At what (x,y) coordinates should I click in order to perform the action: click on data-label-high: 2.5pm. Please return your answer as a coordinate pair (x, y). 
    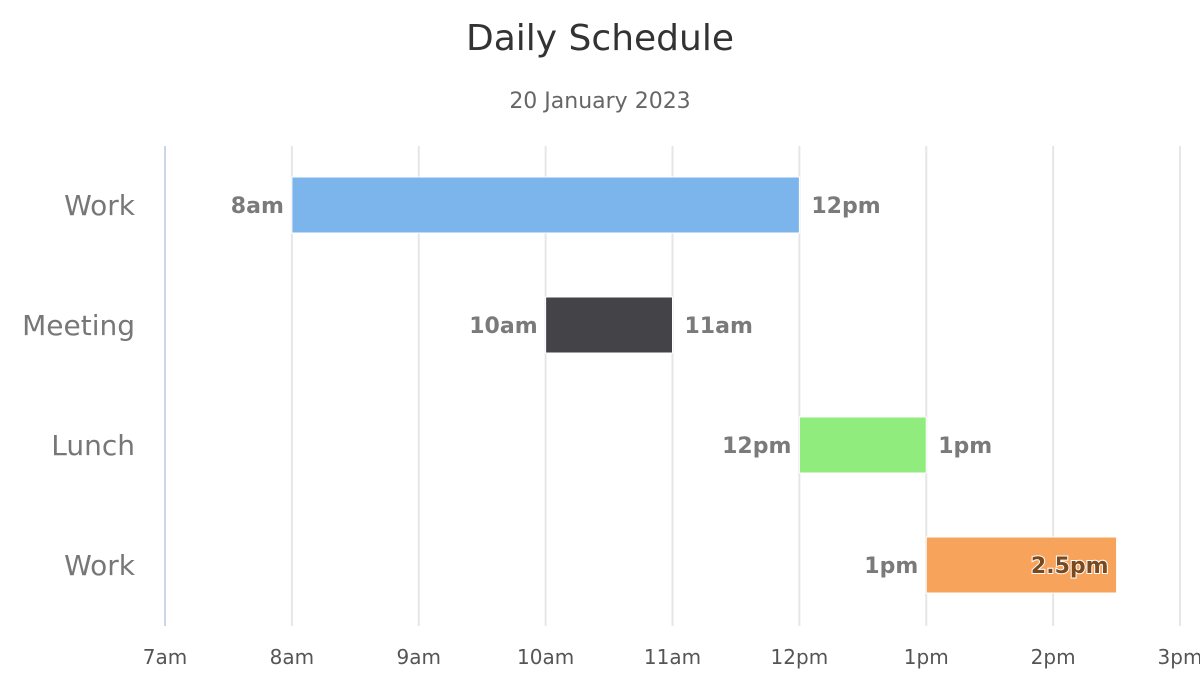
    Looking at the image, I should click on (1070, 566).